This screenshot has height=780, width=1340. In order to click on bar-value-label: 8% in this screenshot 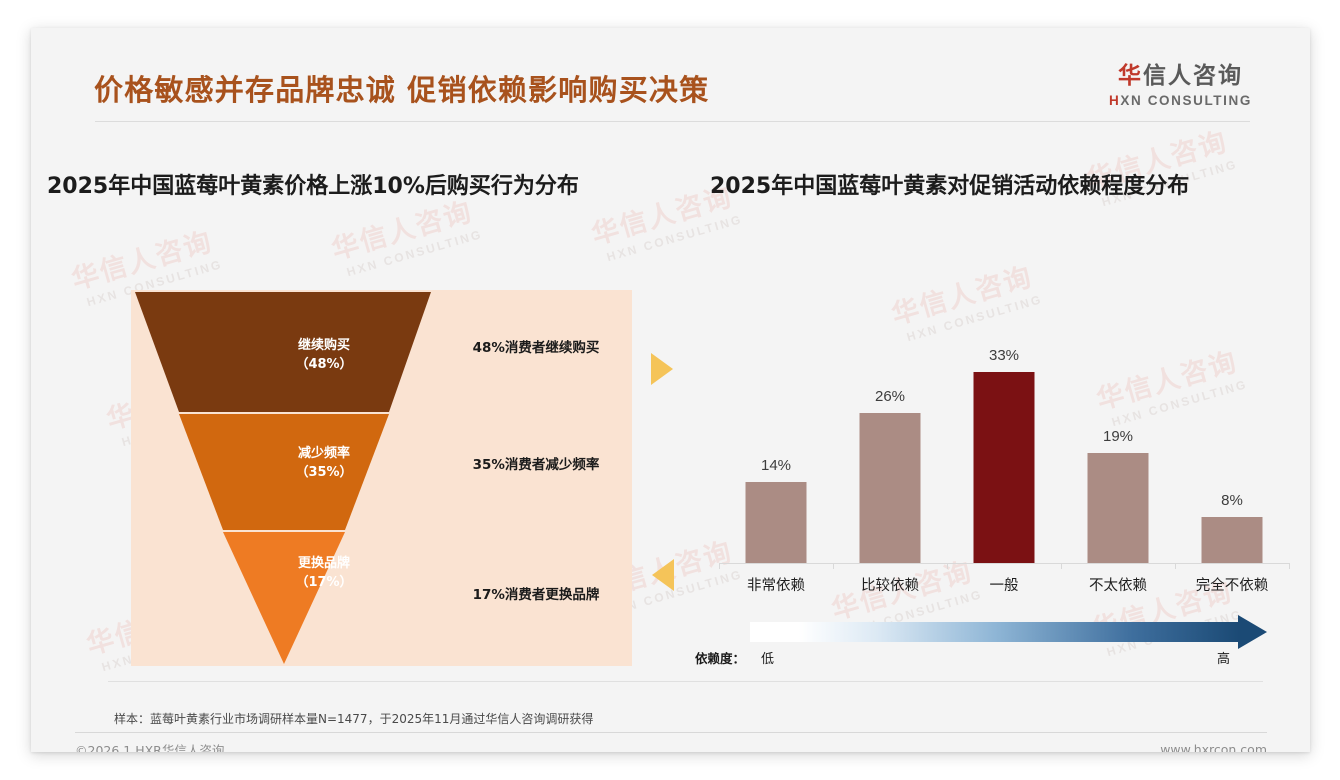, I will do `click(1232, 500)`.